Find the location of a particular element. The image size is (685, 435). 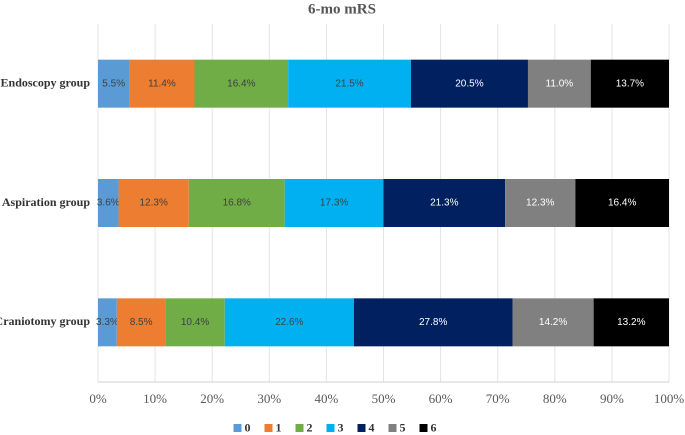

x-tick-label: 0% is located at coordinates (98, 398).